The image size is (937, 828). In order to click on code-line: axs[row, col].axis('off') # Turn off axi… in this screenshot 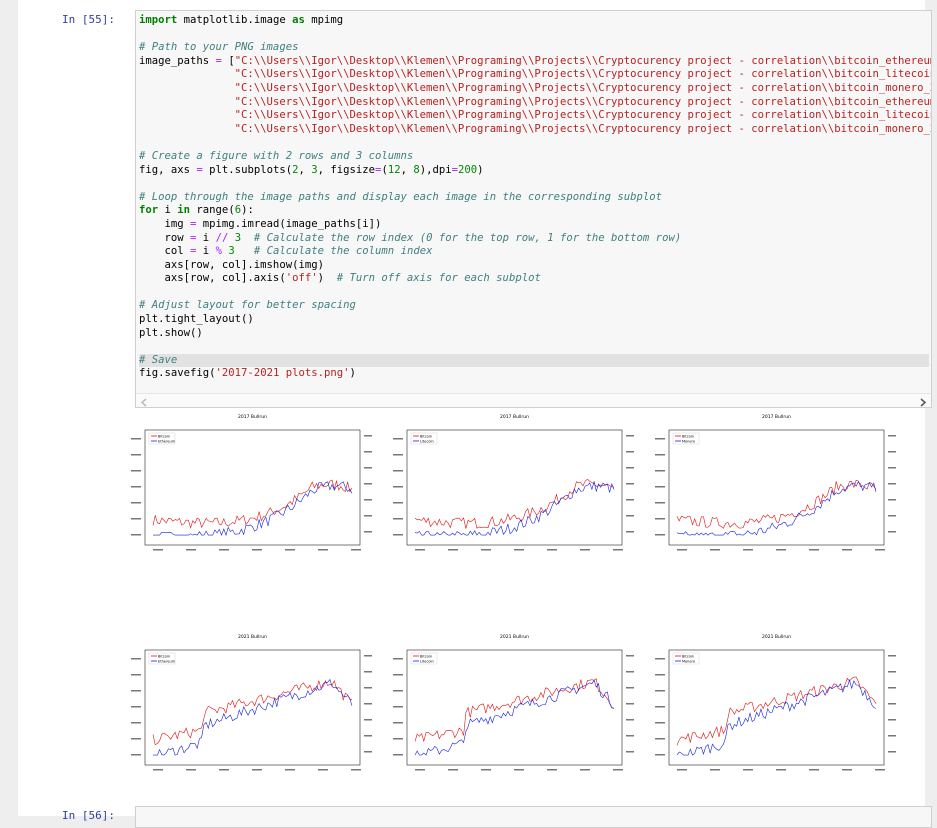, I will do `click(340, 278)`.